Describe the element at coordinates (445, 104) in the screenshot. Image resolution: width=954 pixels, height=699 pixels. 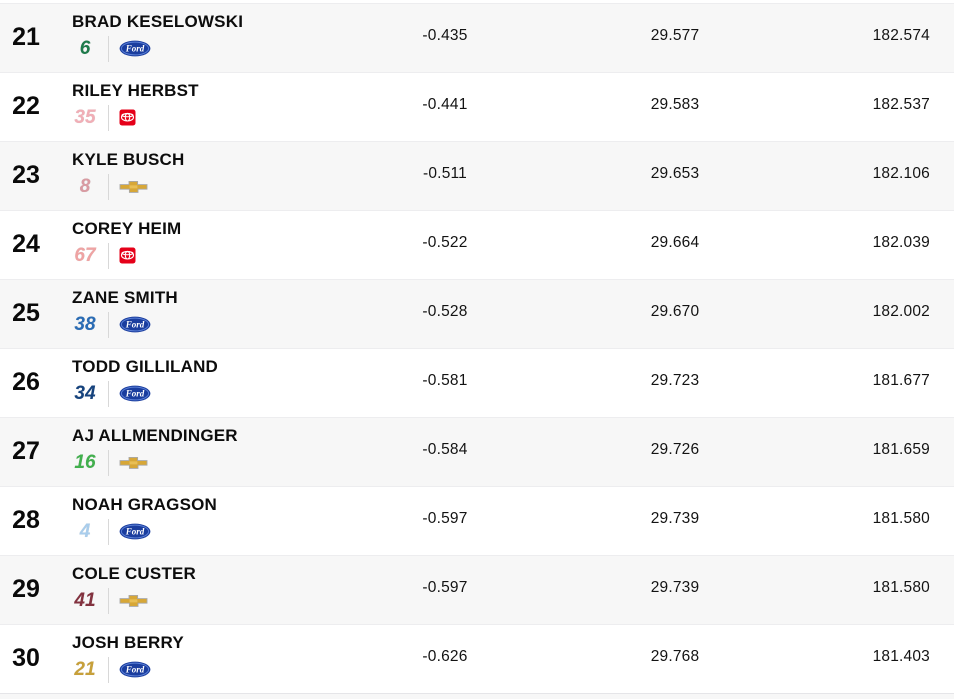
I see `delta-value: -0.441` at that location.